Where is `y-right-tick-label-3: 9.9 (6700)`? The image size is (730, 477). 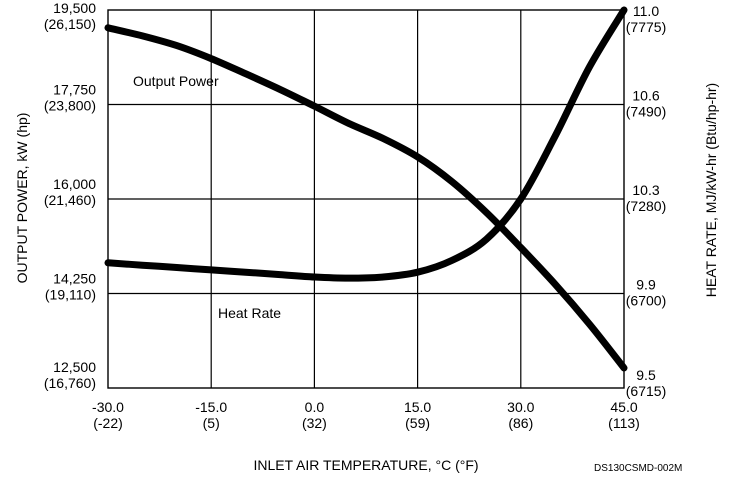
y-right-tick-label-3: 9.9 (6700) is located at coordinates (646, 293).